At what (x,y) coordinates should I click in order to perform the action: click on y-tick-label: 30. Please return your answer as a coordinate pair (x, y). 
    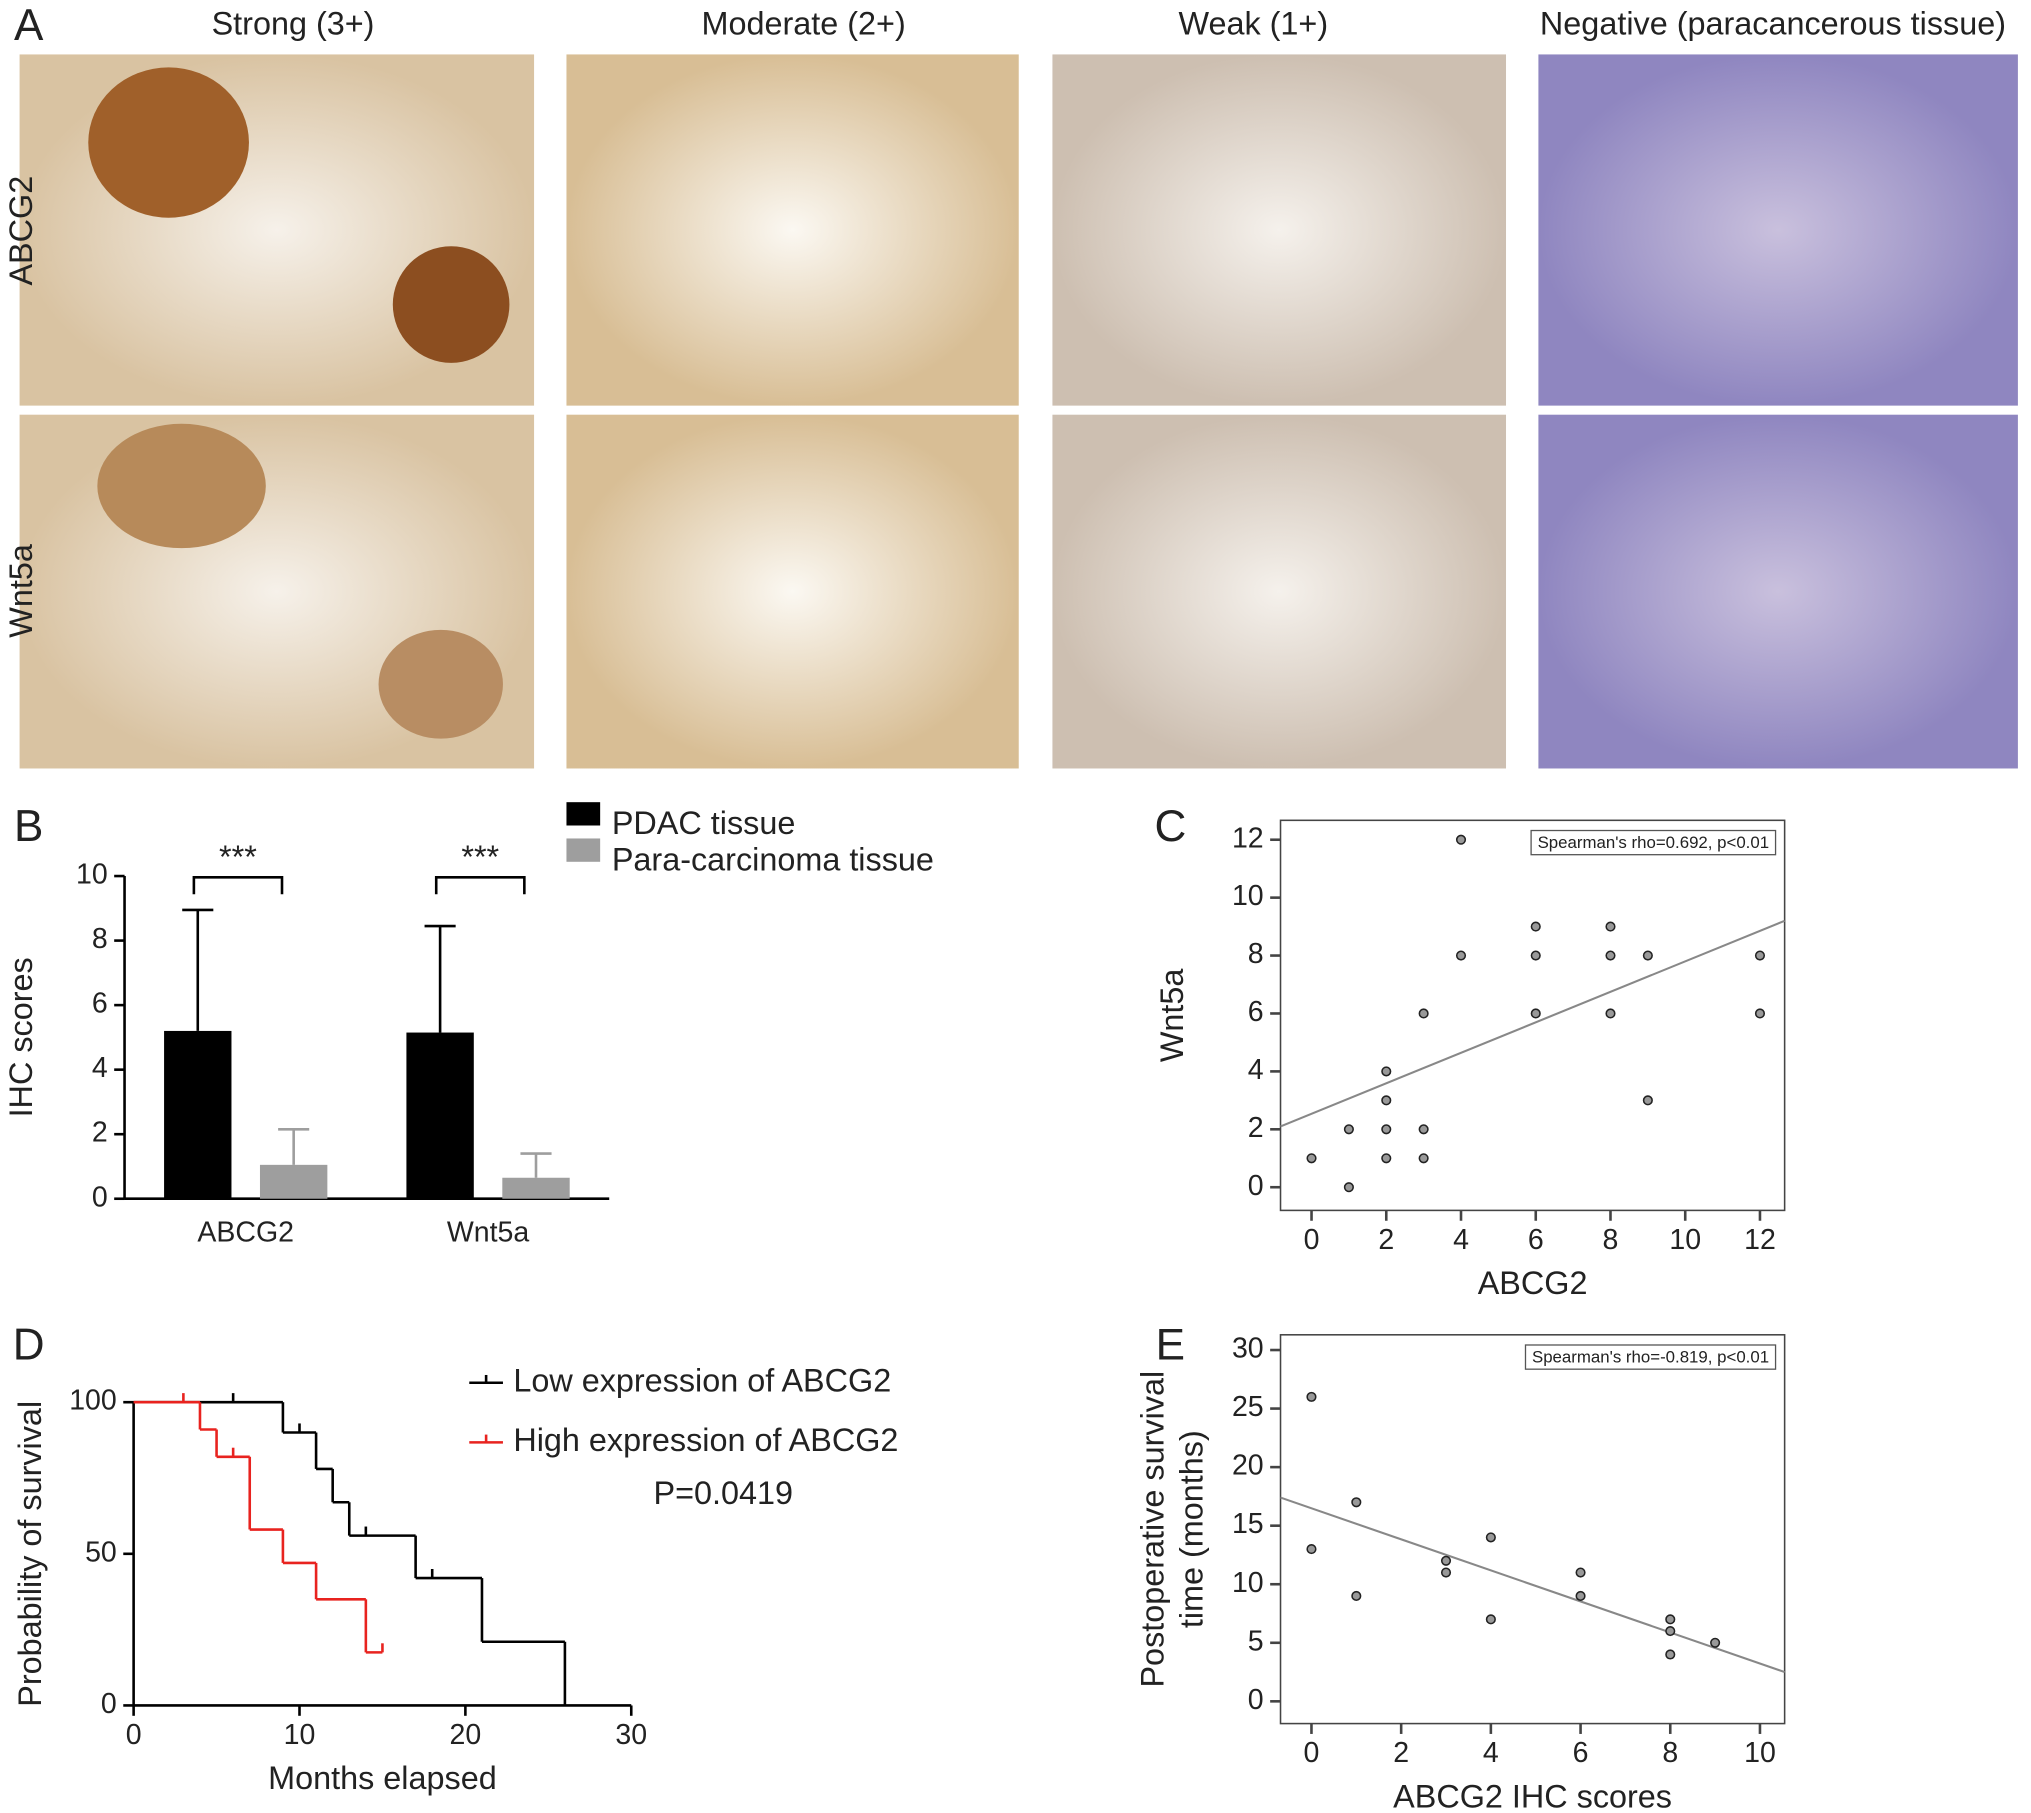
    Looking at the image, I should click on (1248, 1349).